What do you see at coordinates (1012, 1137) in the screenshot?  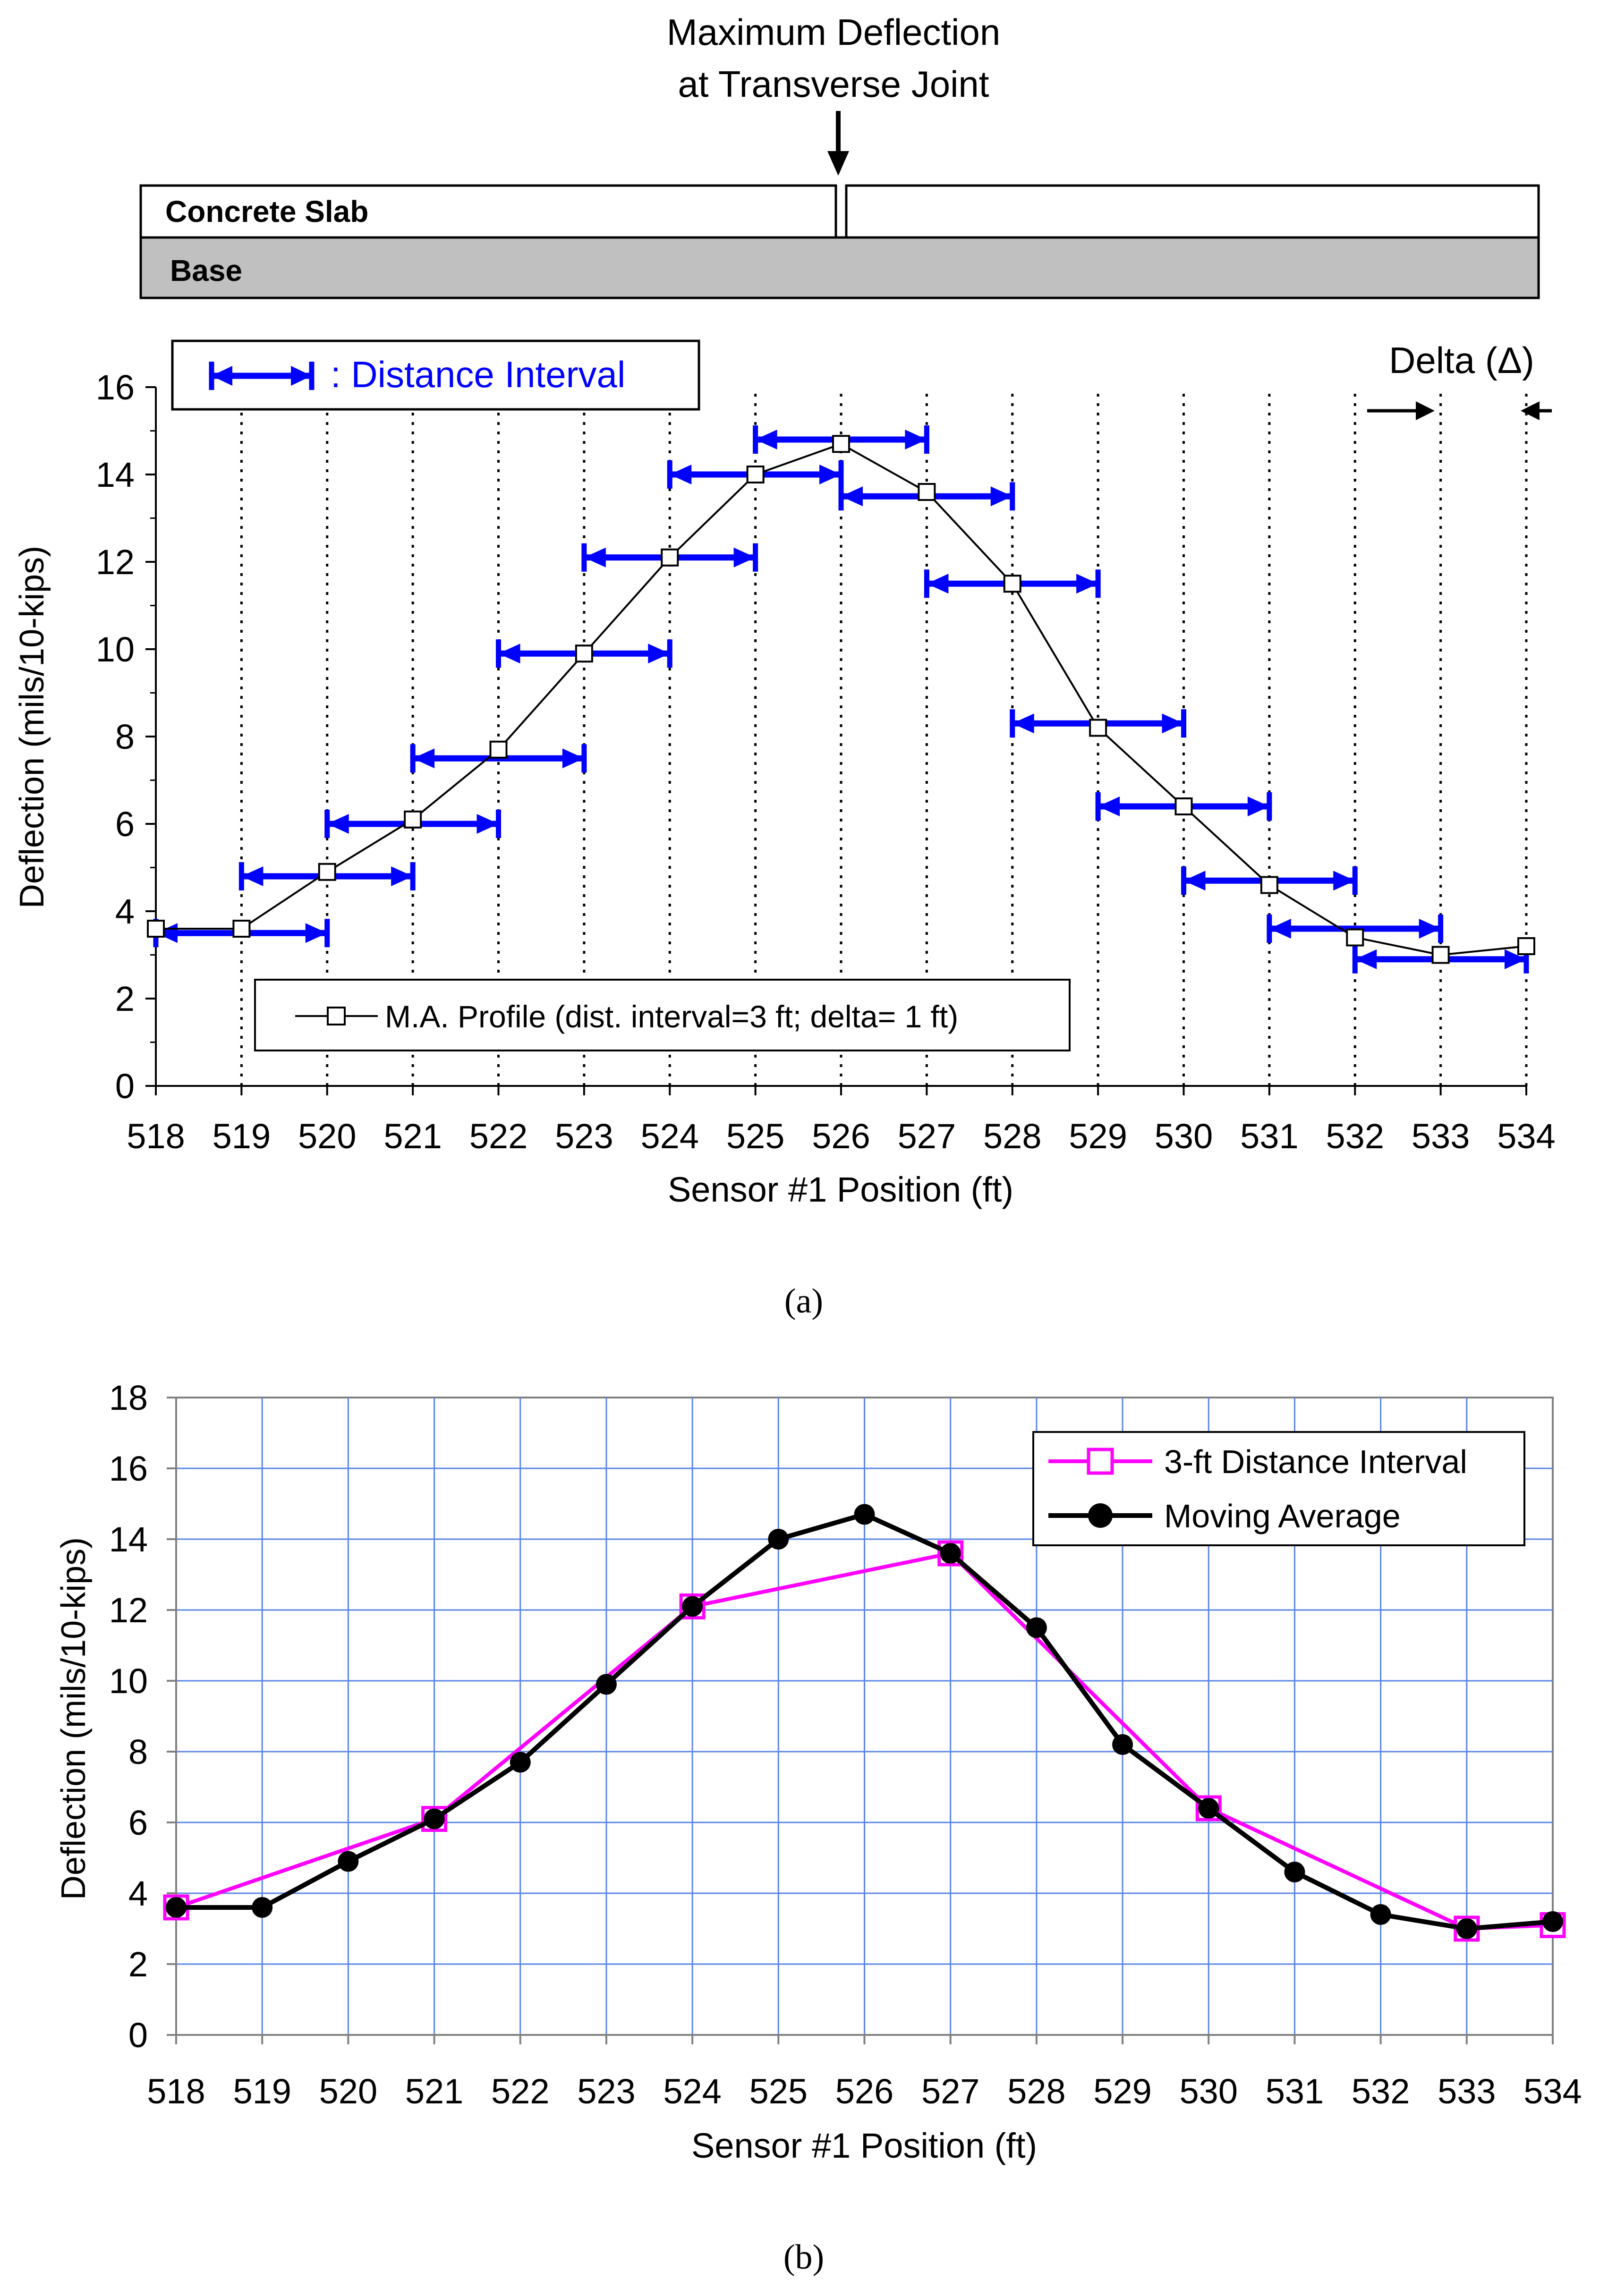 I see `a-x-tick-label: 528` at bounding box center [1012, 1137].